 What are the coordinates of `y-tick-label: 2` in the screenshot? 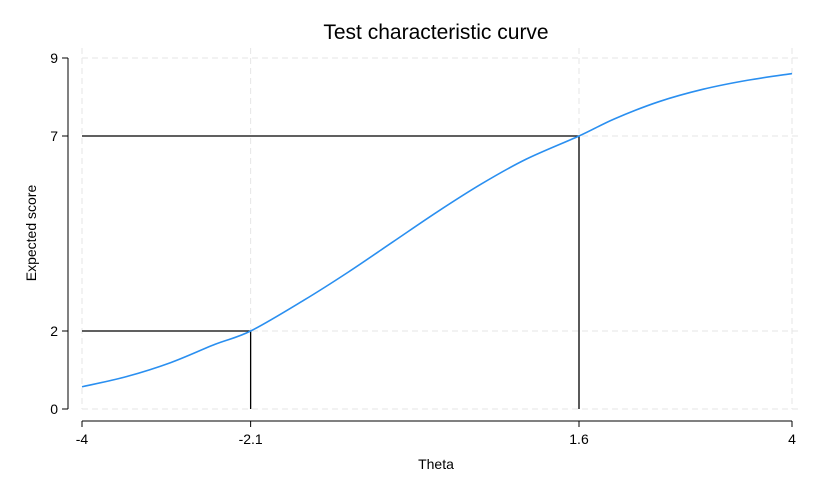 It's located at (54, 331).